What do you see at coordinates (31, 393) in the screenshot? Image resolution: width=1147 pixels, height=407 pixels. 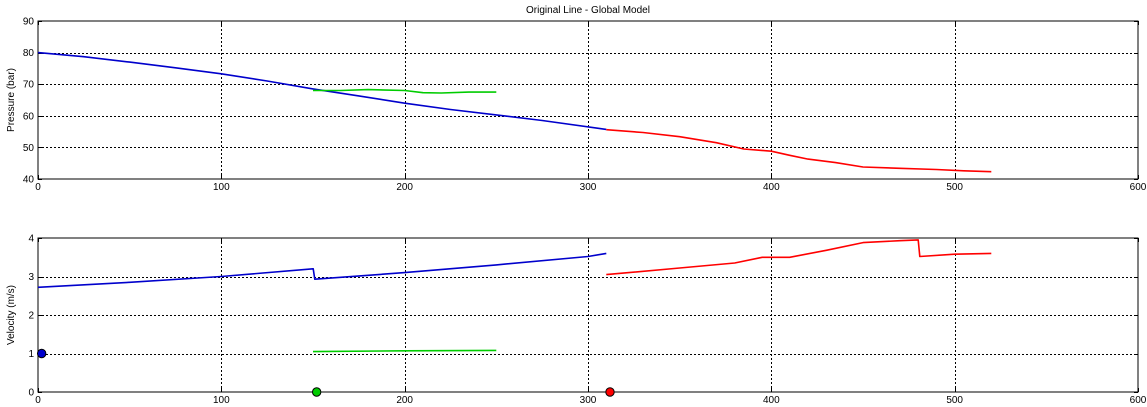 I see `velocity-y-tick-label: 0` at bounding box center [31, 393].